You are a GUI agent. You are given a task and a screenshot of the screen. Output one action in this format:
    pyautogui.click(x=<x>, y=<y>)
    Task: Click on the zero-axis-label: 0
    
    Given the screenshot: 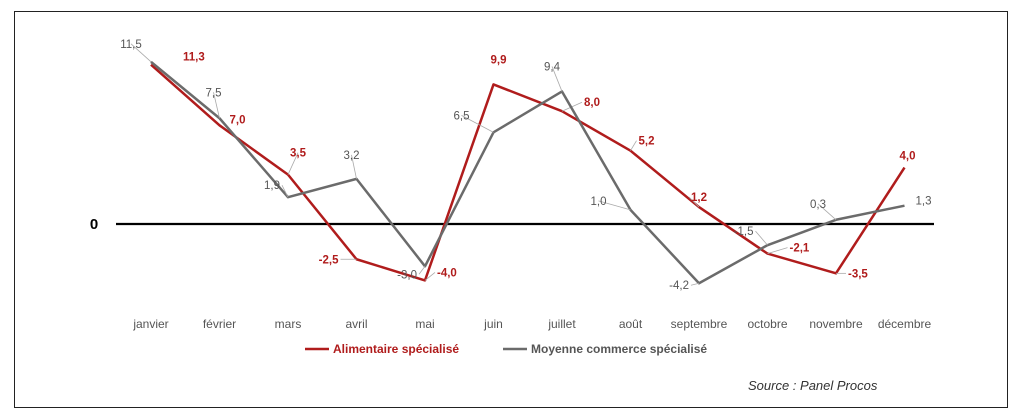 What is the action you would take?
    pyautogui.click(x=94, y=224)
    